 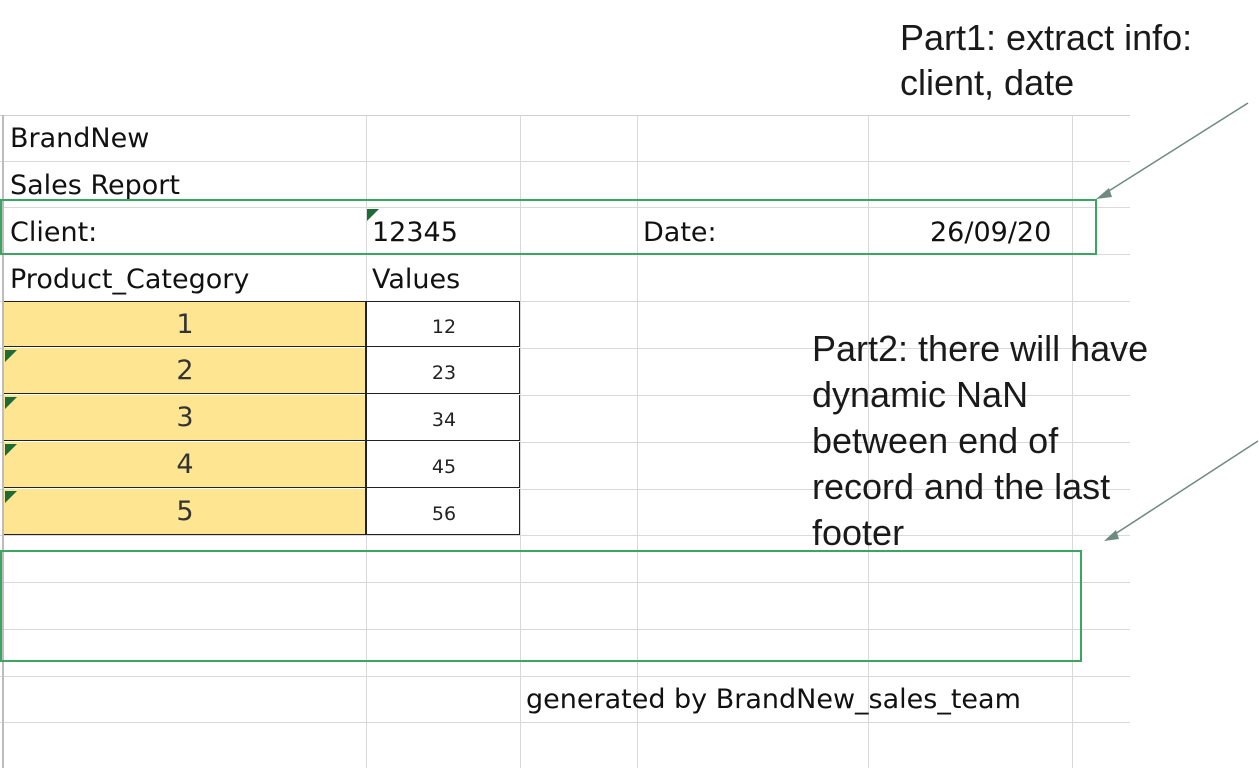 What do you see at coordinates (773, 699) in the screenshot?
I see `cell-footer: generated by BrandNew_sales_team` at bounding box center [773, 699].